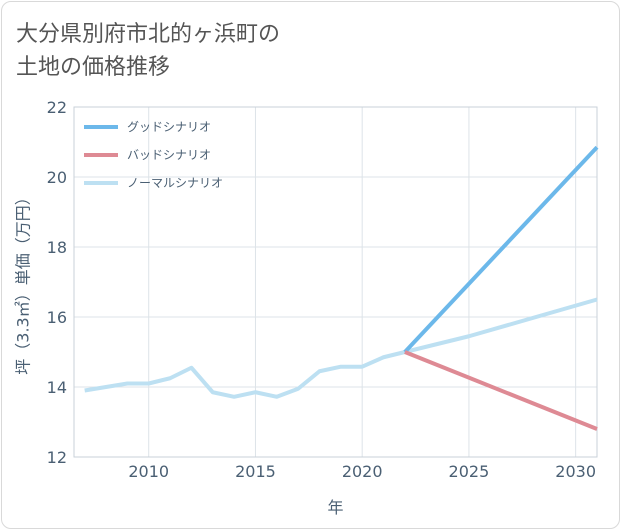  What do you see at coordinates (57, 247) in the screenshot?
I see `y-tick-label: 18` at bounding box center [57, 247].